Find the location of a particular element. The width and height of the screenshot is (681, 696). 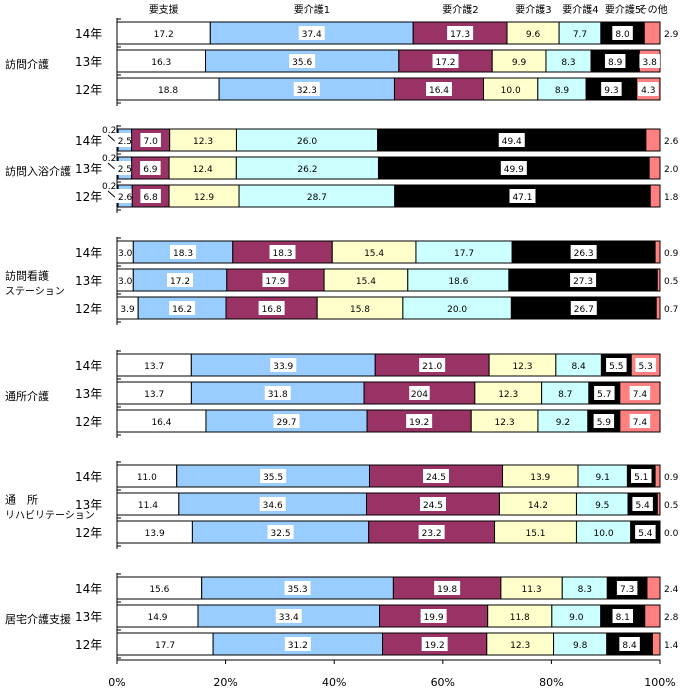

group-label: 訪問看護 is located at coordinates (27, 276).